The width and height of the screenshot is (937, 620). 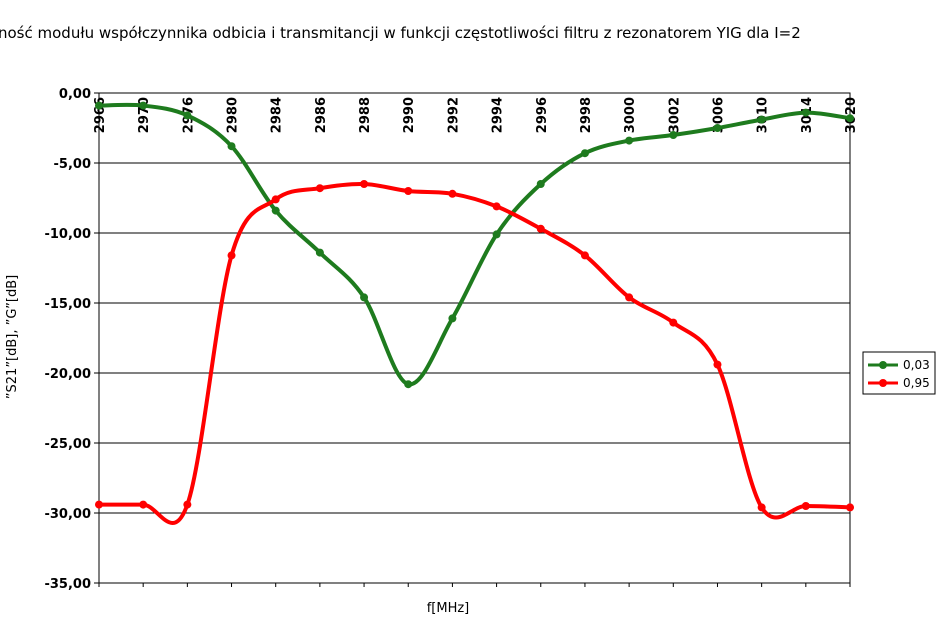 I want to click on y-tick-label: -25,00, so click(x=67, y=444).